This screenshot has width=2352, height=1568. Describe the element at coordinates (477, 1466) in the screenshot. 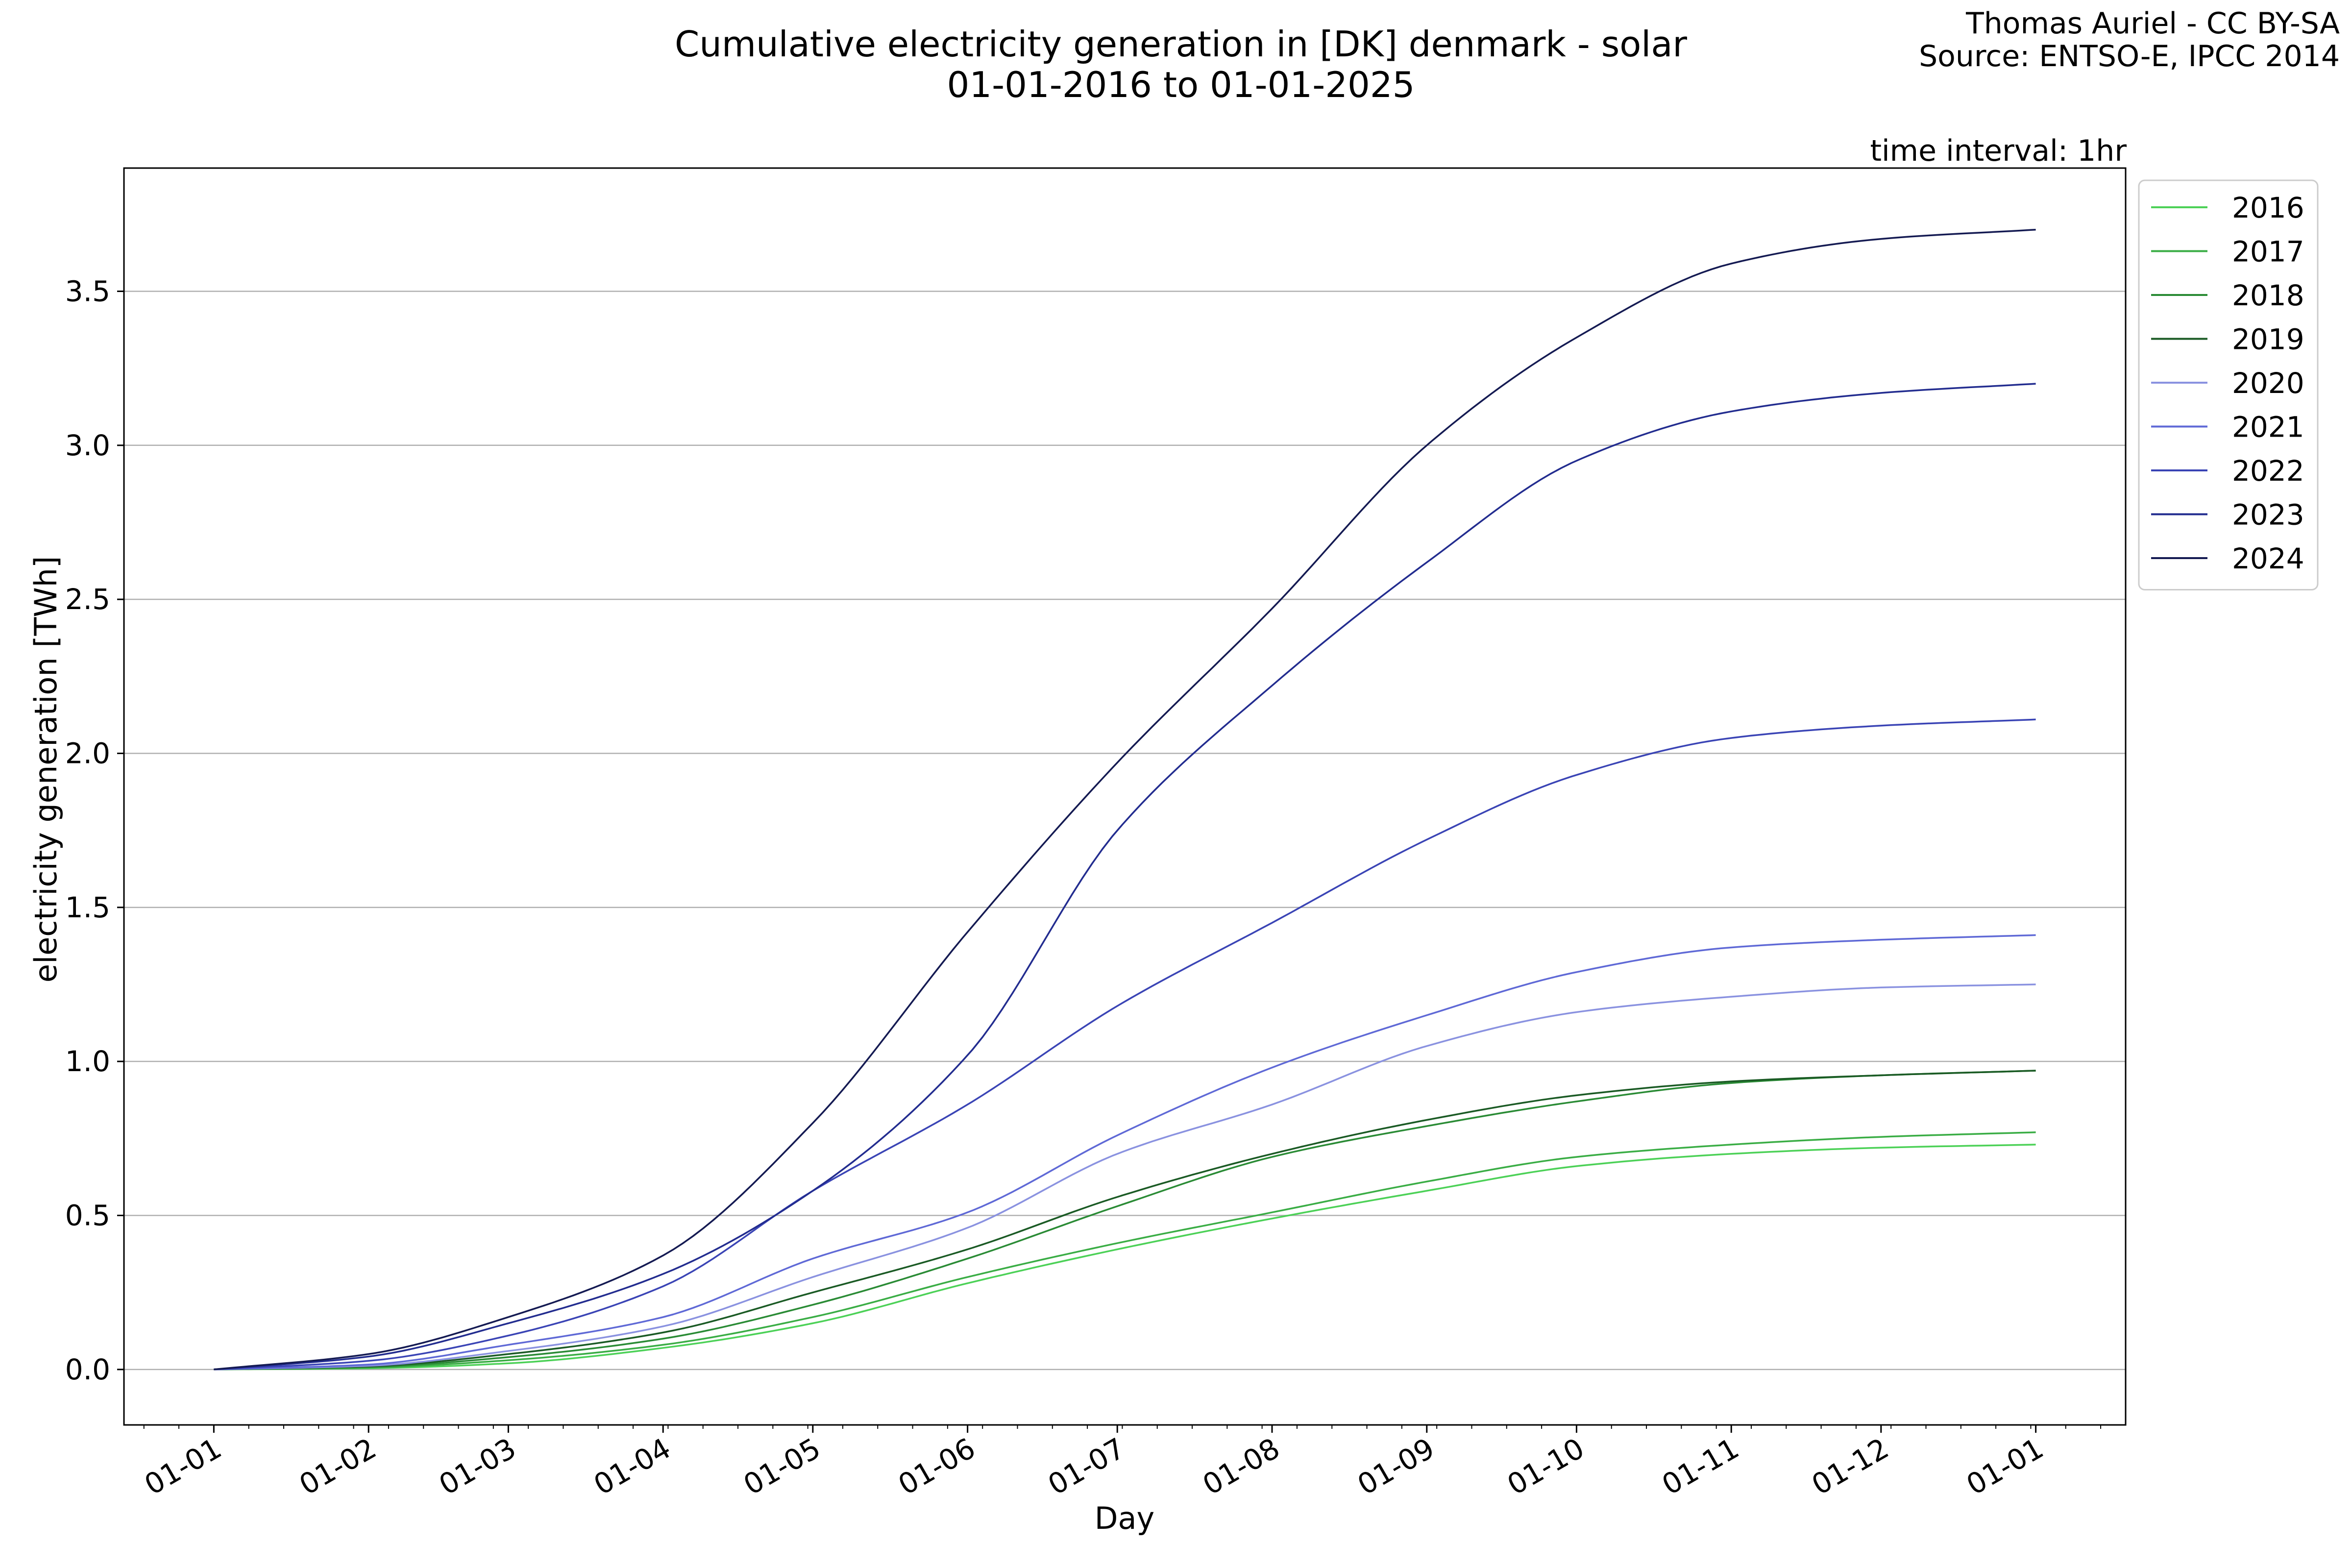

I see `x-tick-label: 01-03` at that location.